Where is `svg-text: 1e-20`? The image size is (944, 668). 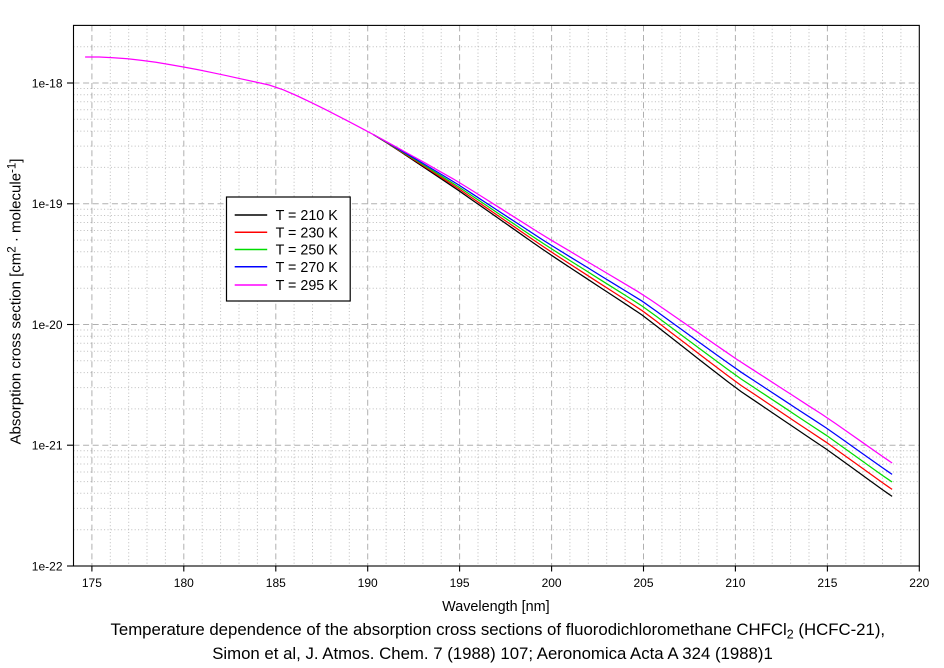
svg-text: 1e-20 is located at coordinates (47, 325).